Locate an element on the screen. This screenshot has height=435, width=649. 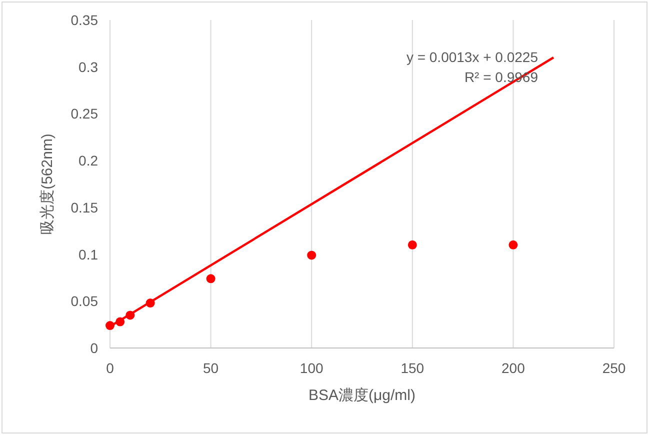
y-tick-label: 0.25 is located at coordinates (84, 114).